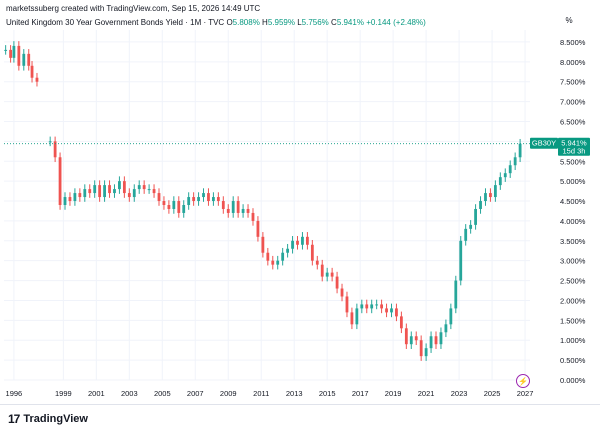 This screenshot has width=600, height=434. What do you see at coordinates (195, 393) in the screenshot?
I see `x-tick-label: 2007` at bounding box center [195, 393].